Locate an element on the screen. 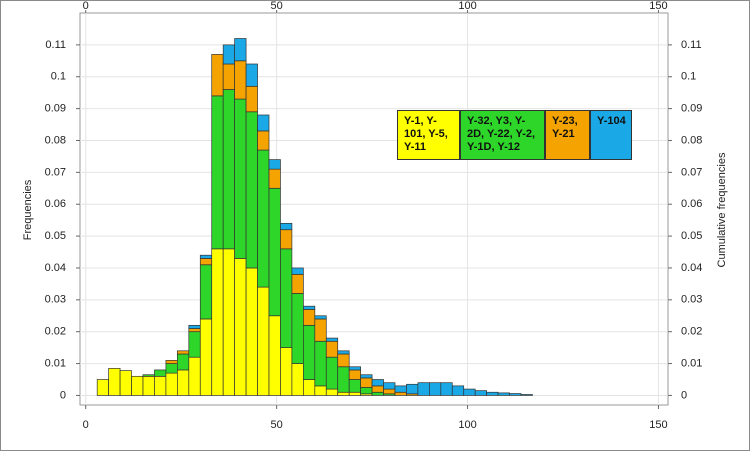 The image size is (750, 451). legend-entry: Y-32, Y3, Y-2D, Y-22, Y-2, Y-1D, Y-12 is located at coordinates (502, 135).